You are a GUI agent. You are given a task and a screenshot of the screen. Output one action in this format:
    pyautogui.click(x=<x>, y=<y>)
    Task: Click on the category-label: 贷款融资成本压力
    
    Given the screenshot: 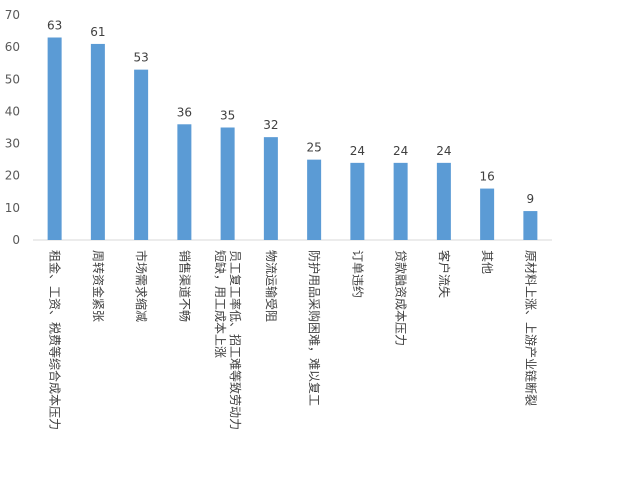 What is the action you would take?
    pyautogui.click(x=401, y=298)
    